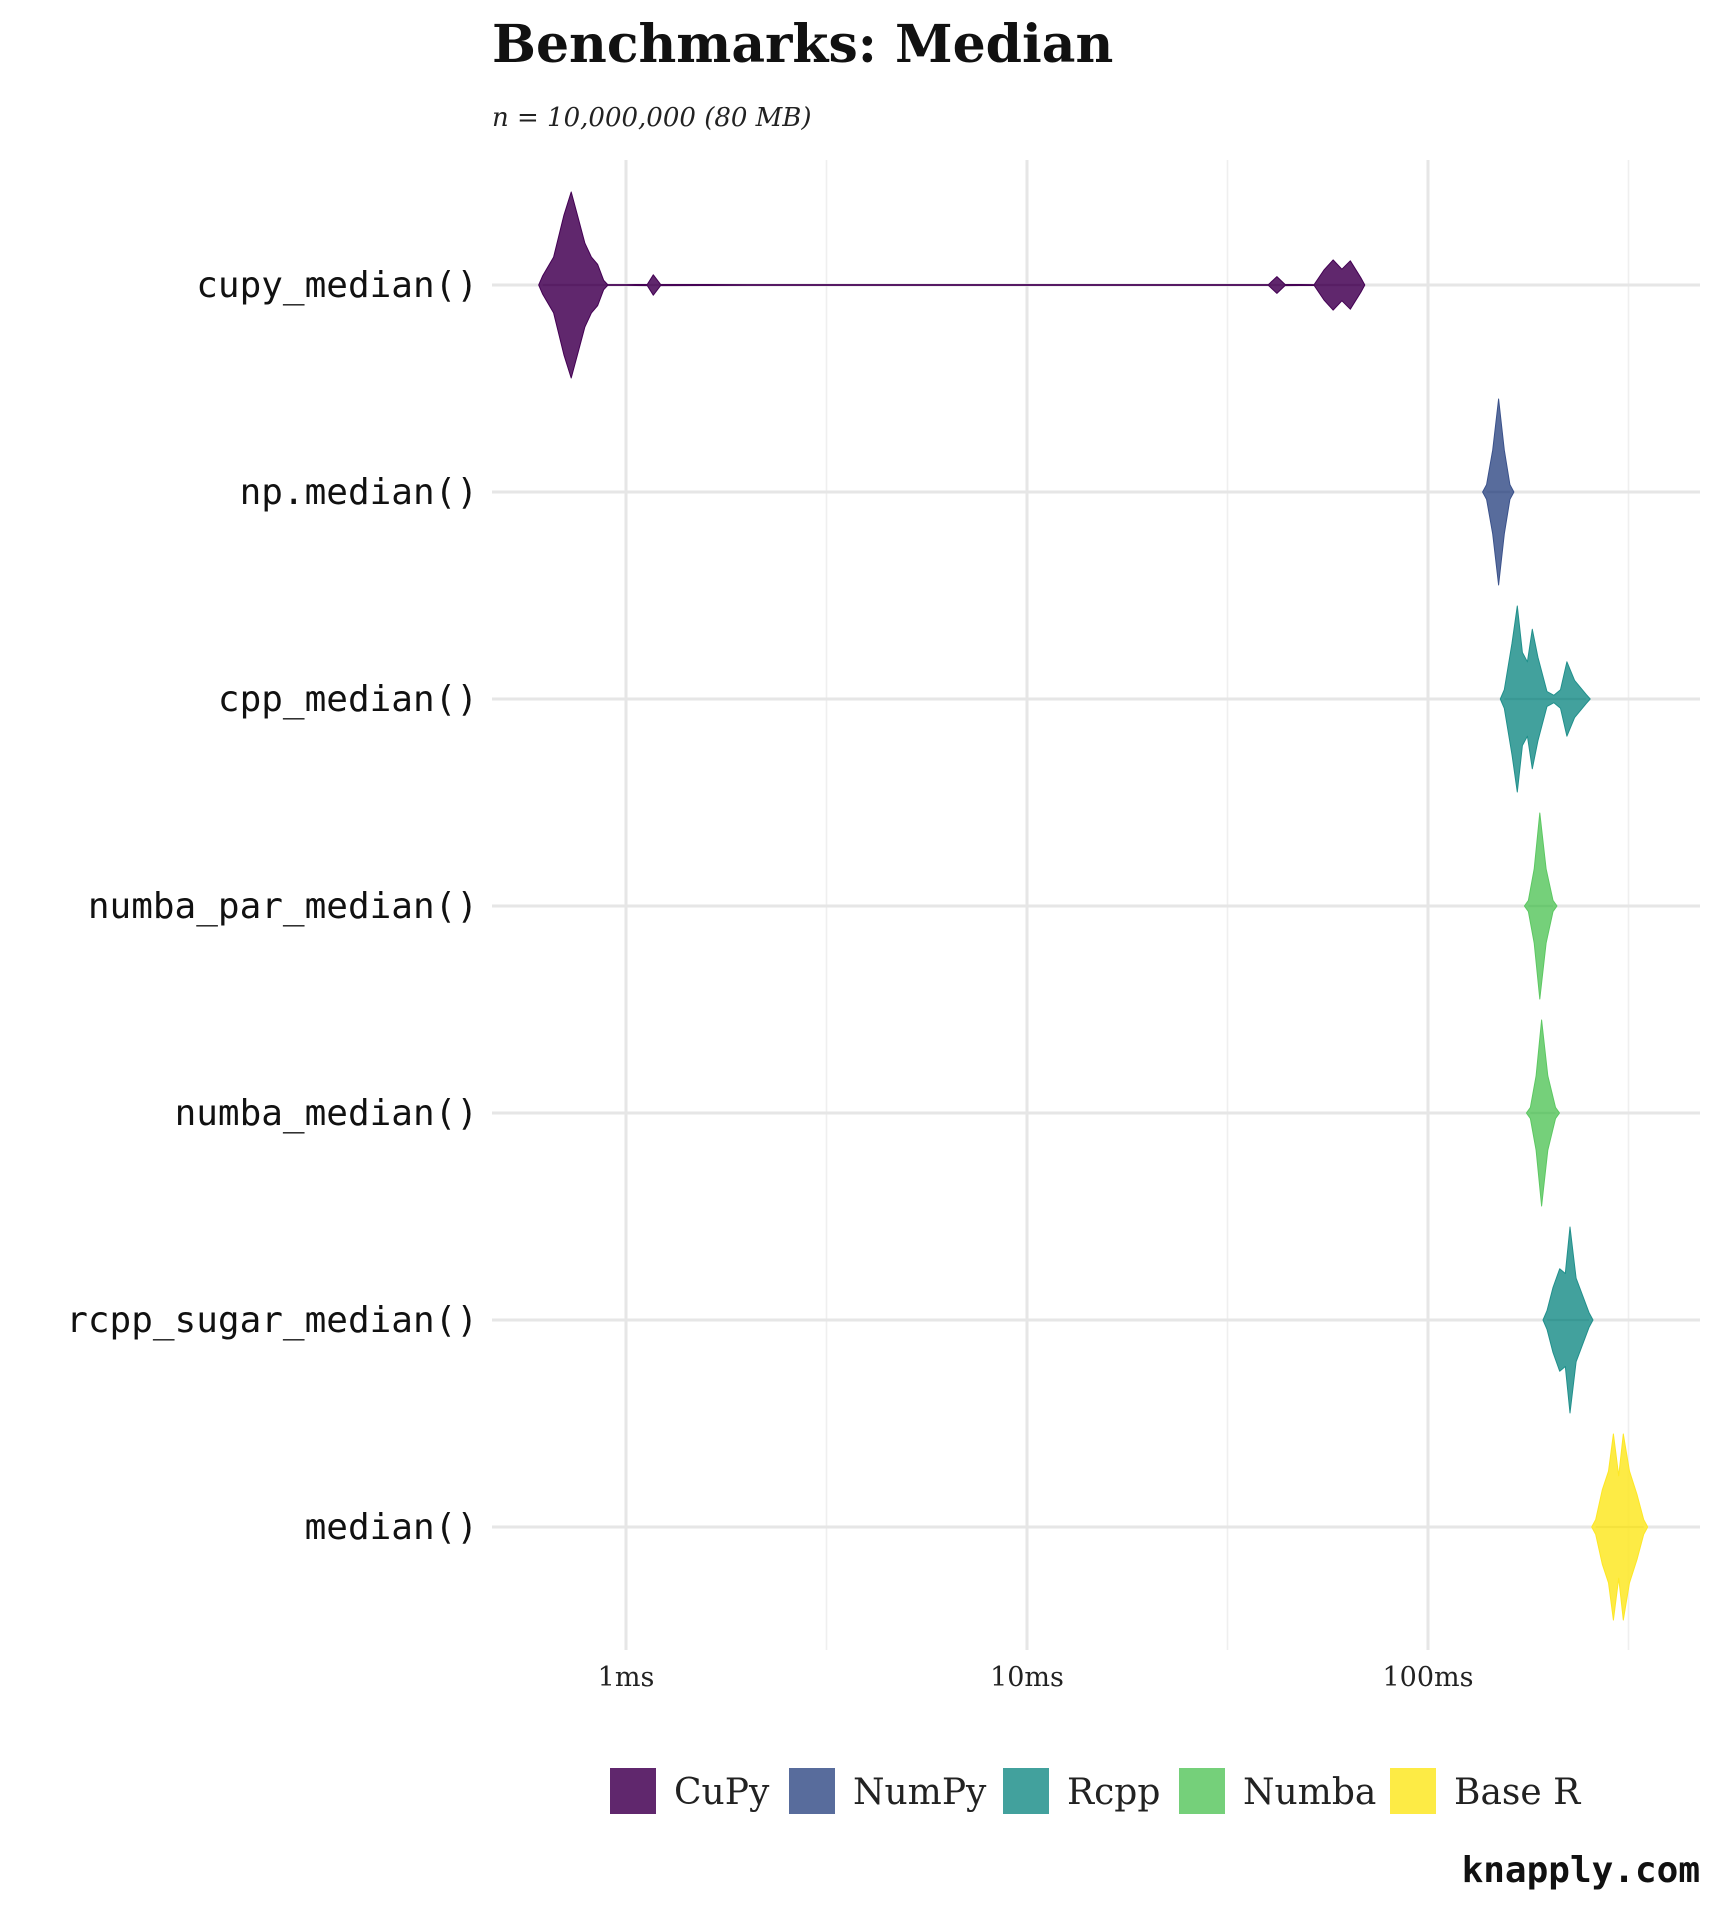 The height and width of the screenshot is (1920, 1728). What do you see at coordinates (952, 285) in the screenshot?
I see `violin-cupy` at bounding box center [952, 285].